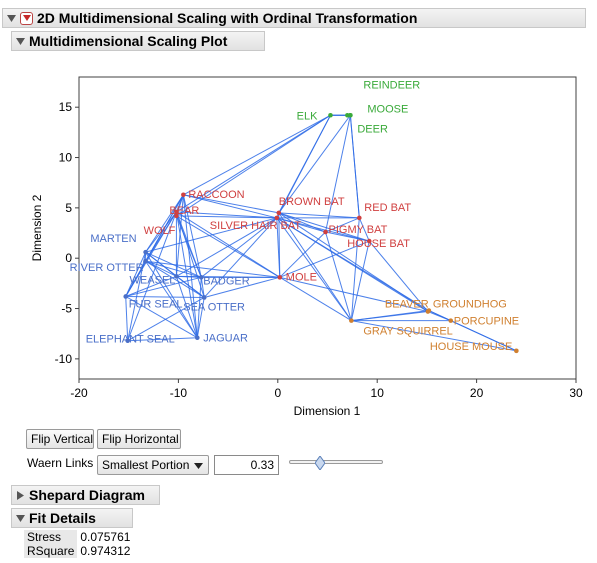 The image size is (597, 563). What do you see at coordinates (372, 129) in the screenshot?
I see `point-label: DEER` at bounding box center [372, 129].